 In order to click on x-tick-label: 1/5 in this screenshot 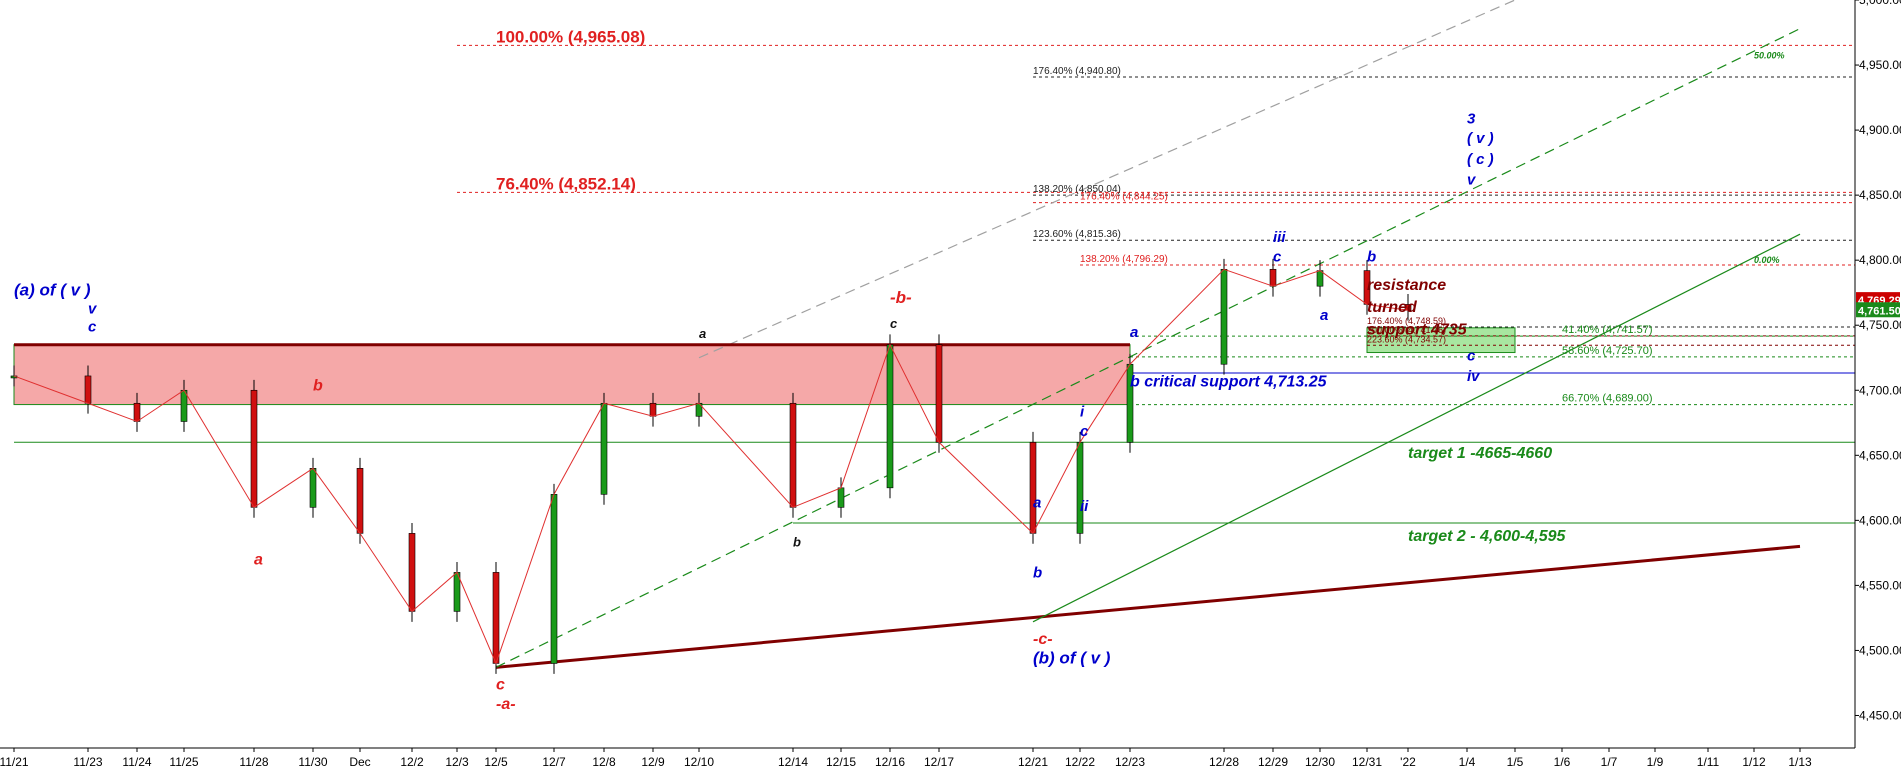, I will do `click(1515, 762)`.